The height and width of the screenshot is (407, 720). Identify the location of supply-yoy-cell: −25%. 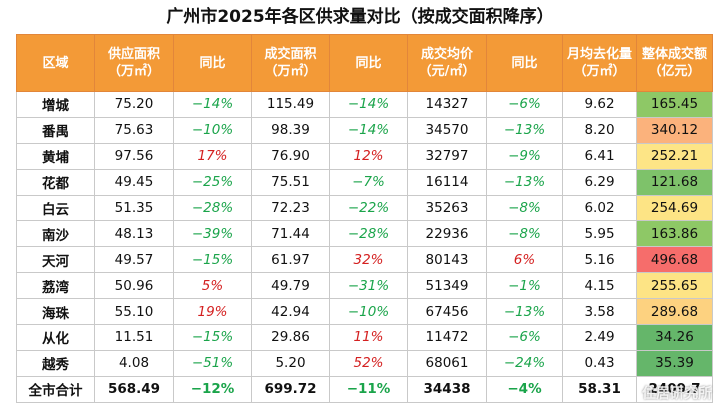
(212, 182).